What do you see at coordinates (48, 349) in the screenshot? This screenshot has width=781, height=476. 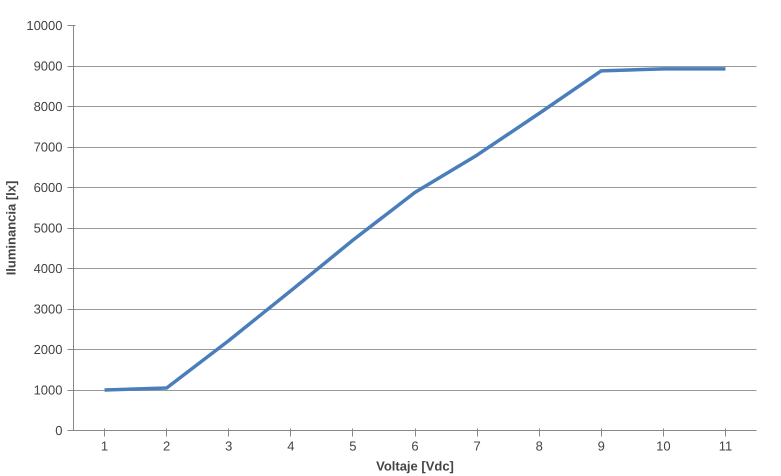 I see `y-tick-label: 2000` at bounding box center [48, 349].